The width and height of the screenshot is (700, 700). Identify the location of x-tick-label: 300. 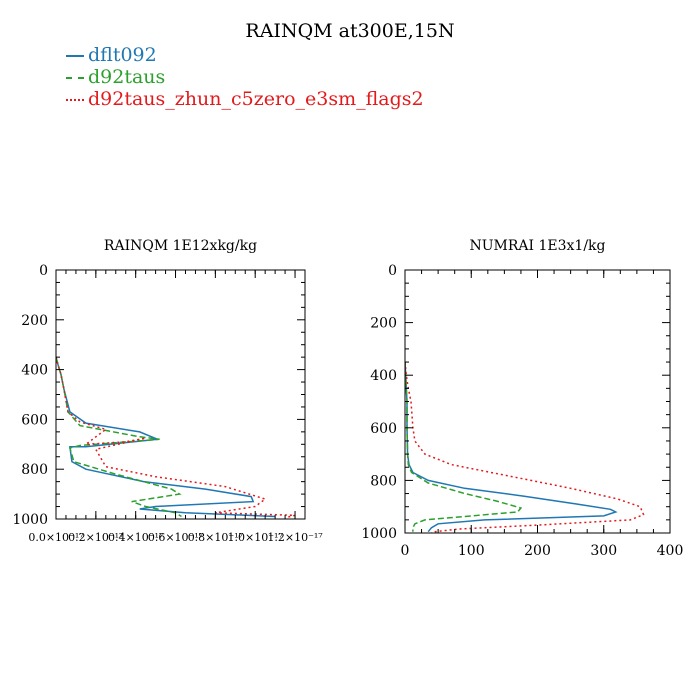
(603, 551).